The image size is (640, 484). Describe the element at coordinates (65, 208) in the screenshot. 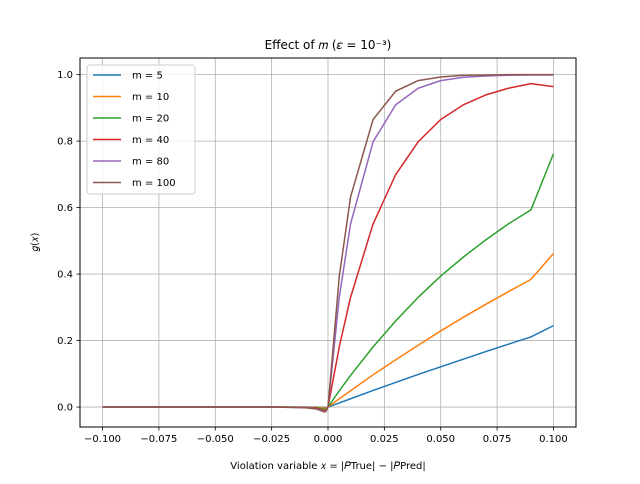

I see `y-tick-label: 0.6` at that location.